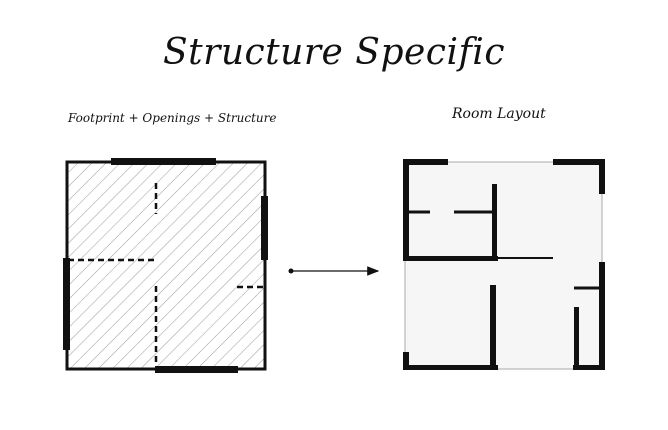  Describe the element at coordinates (578, 162) in the screenshot. I see `wall-top-right` at that location.